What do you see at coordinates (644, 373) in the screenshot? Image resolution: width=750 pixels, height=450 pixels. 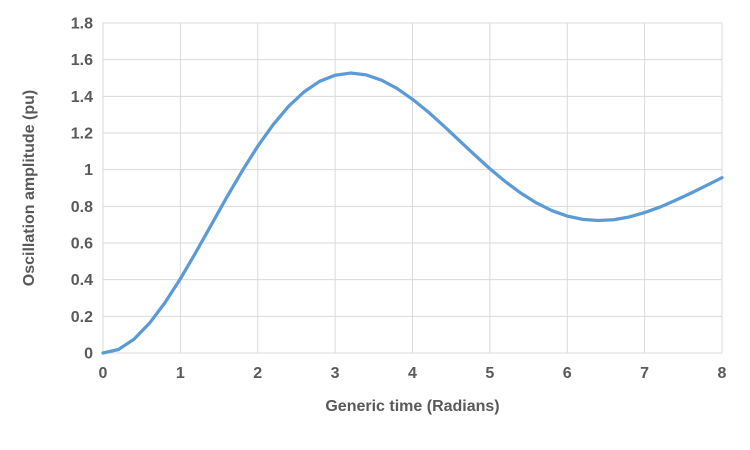 I see `x-tick-label: 7` at bounding box center [644, 373].